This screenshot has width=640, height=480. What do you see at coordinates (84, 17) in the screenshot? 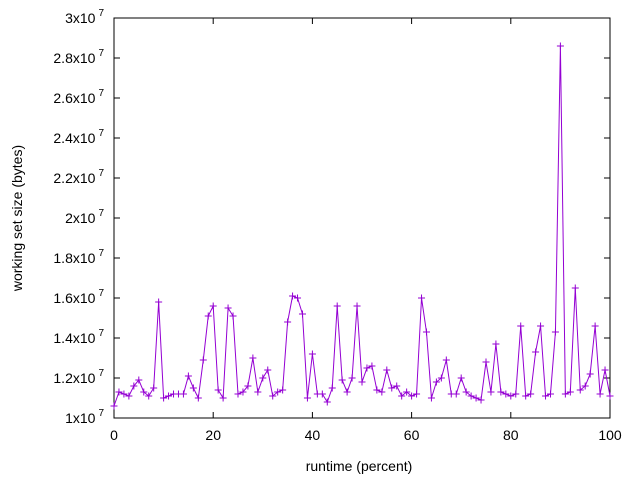
I see `y-tick-label: 3x10 7` at bounding box center [84, 17].